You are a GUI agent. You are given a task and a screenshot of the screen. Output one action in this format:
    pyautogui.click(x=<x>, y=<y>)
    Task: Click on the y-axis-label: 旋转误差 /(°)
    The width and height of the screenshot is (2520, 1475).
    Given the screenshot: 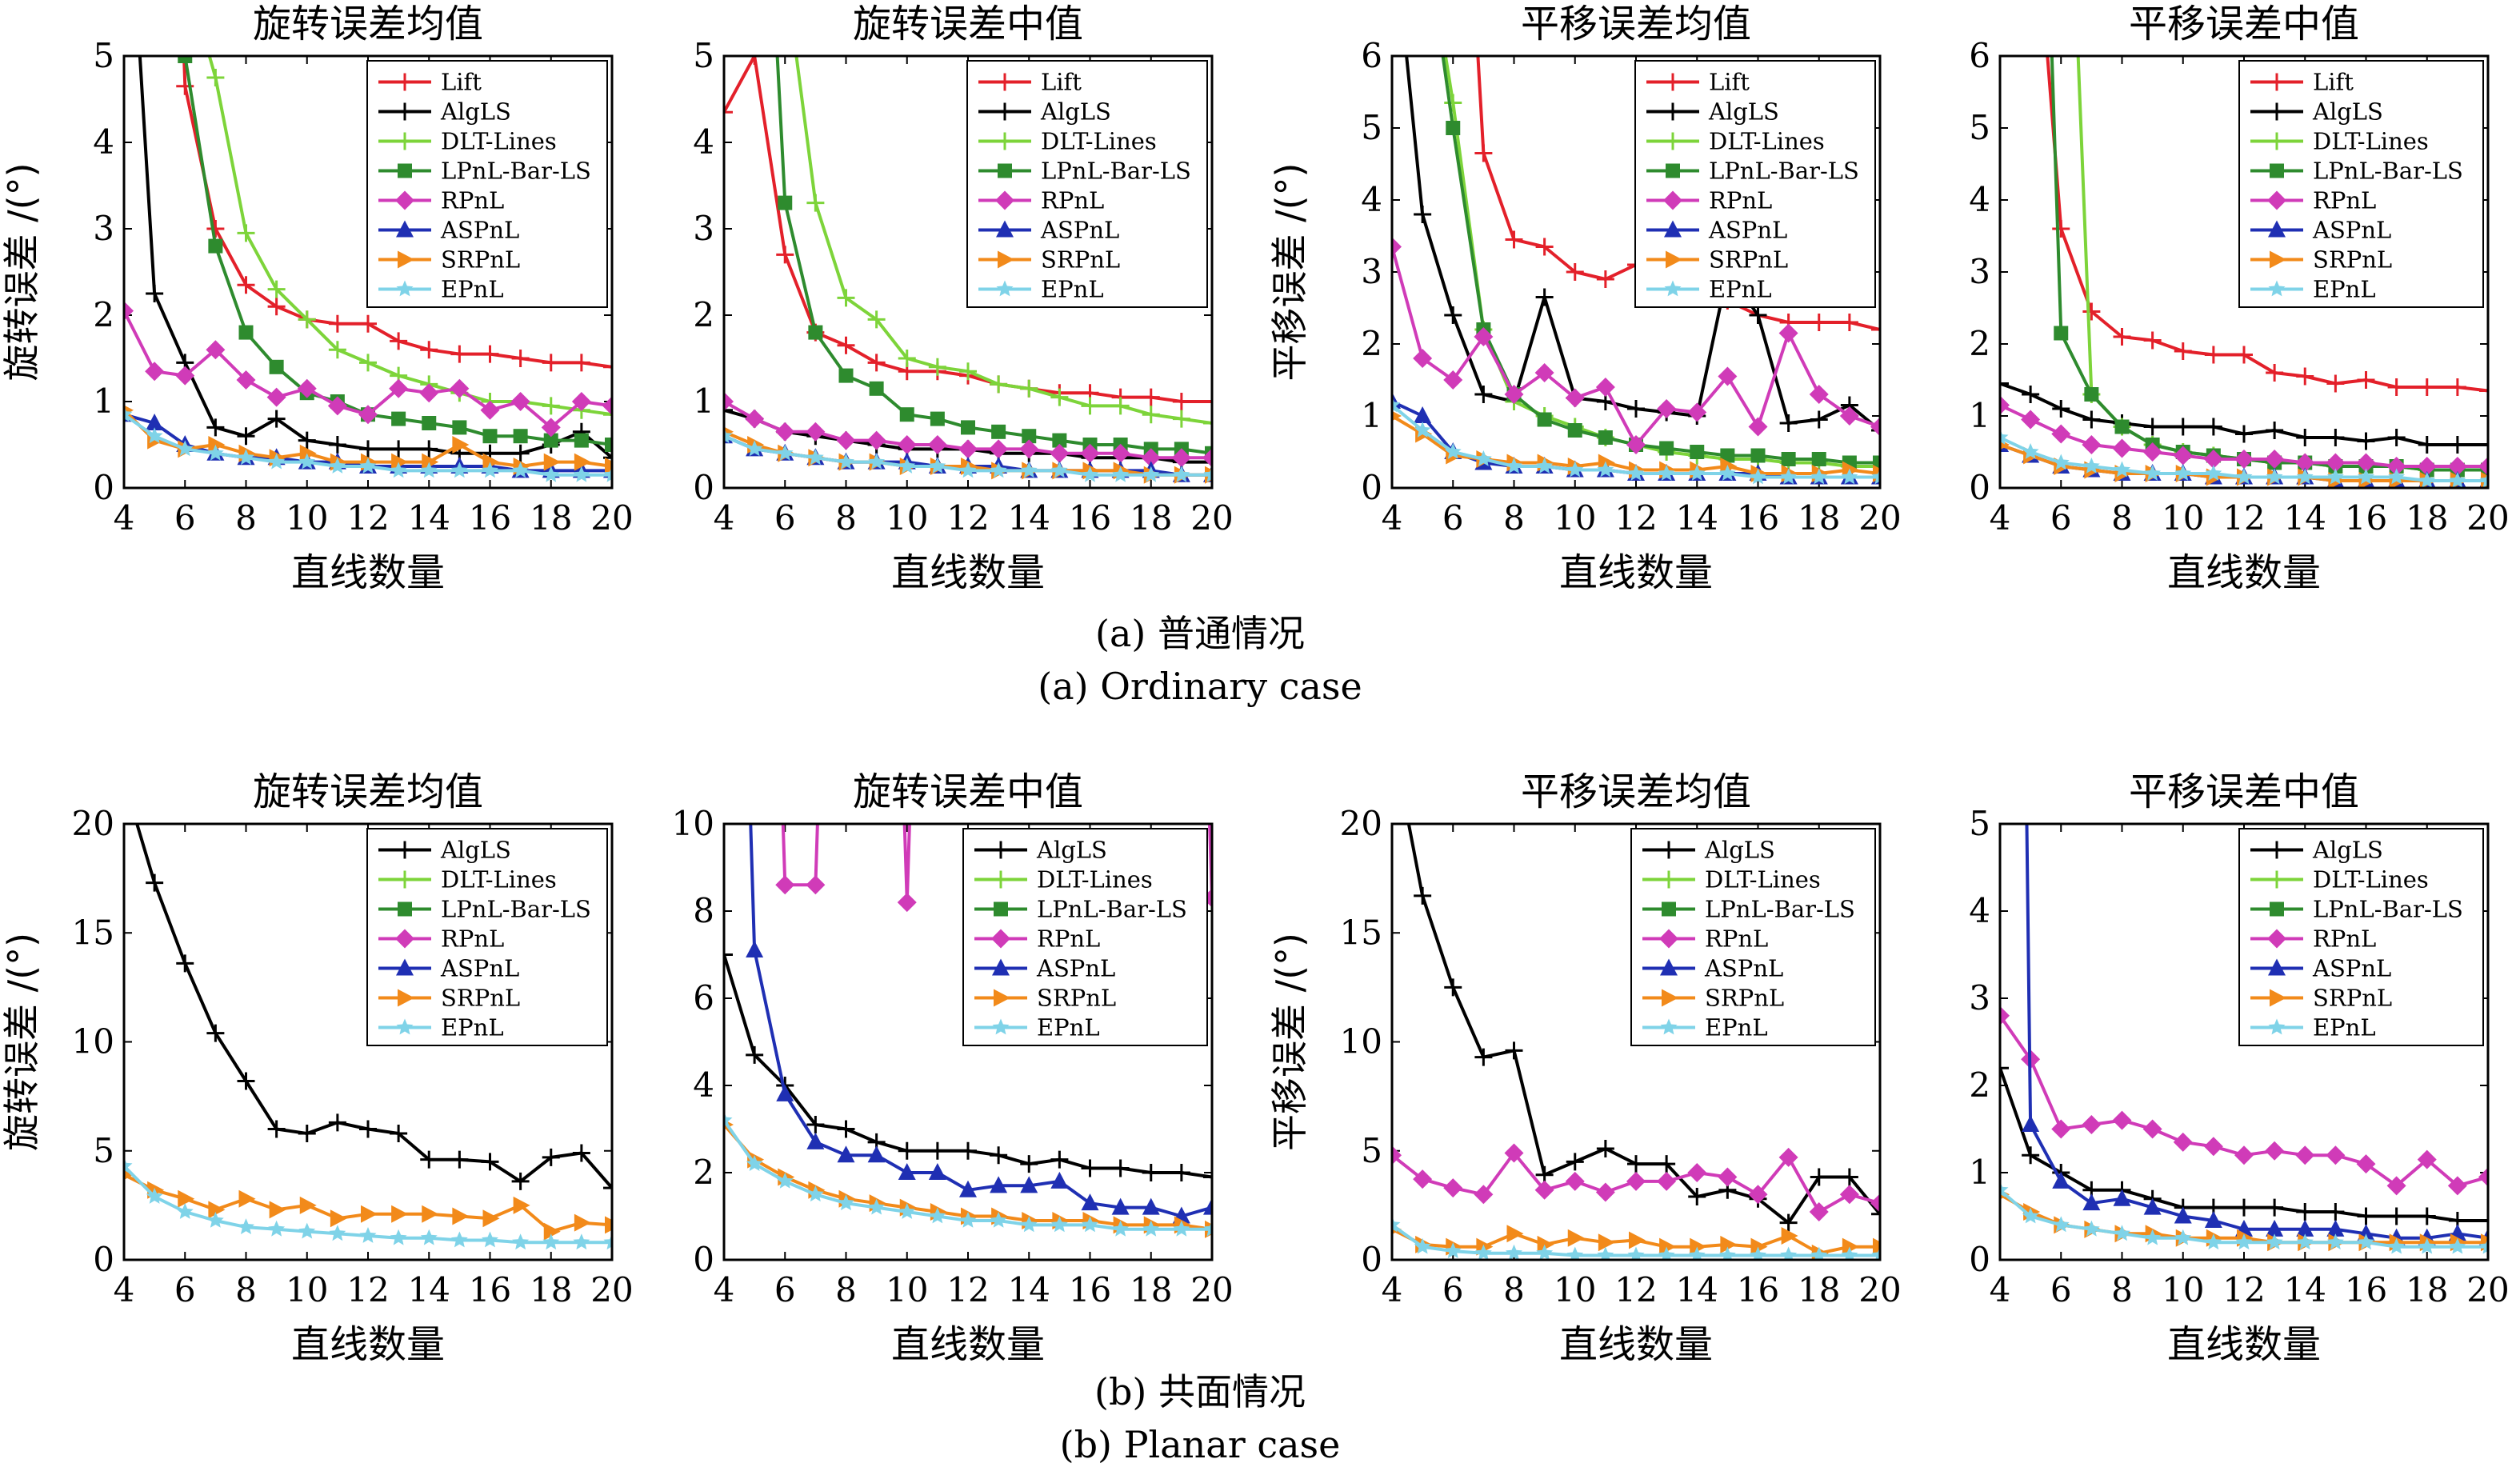 What is the action you would take?
    pyautogui.click(x=21, y=1042)
    